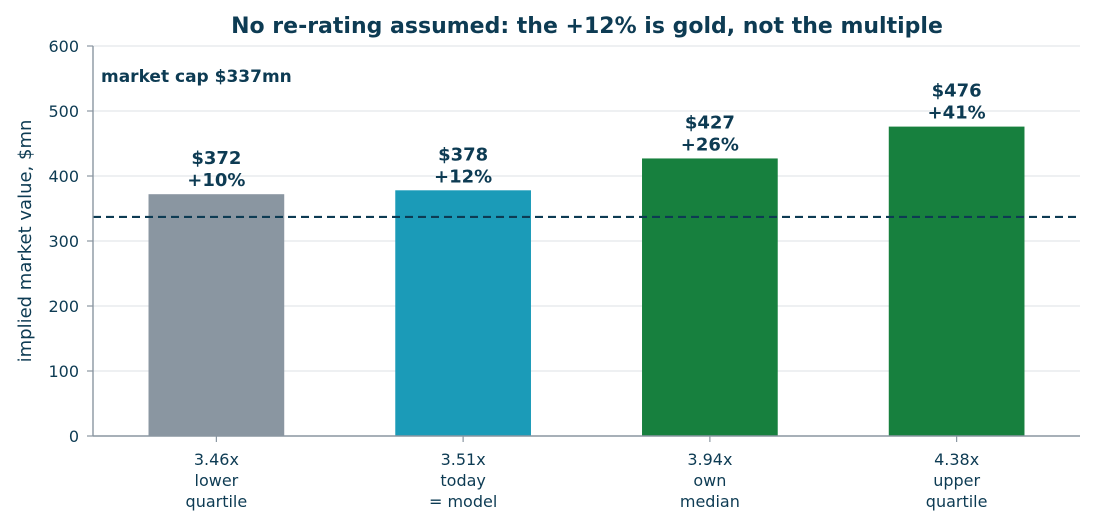  Describe the element at coordinates (463, 501) in the screenshot. I see `x-tick-label: = model` at that location.